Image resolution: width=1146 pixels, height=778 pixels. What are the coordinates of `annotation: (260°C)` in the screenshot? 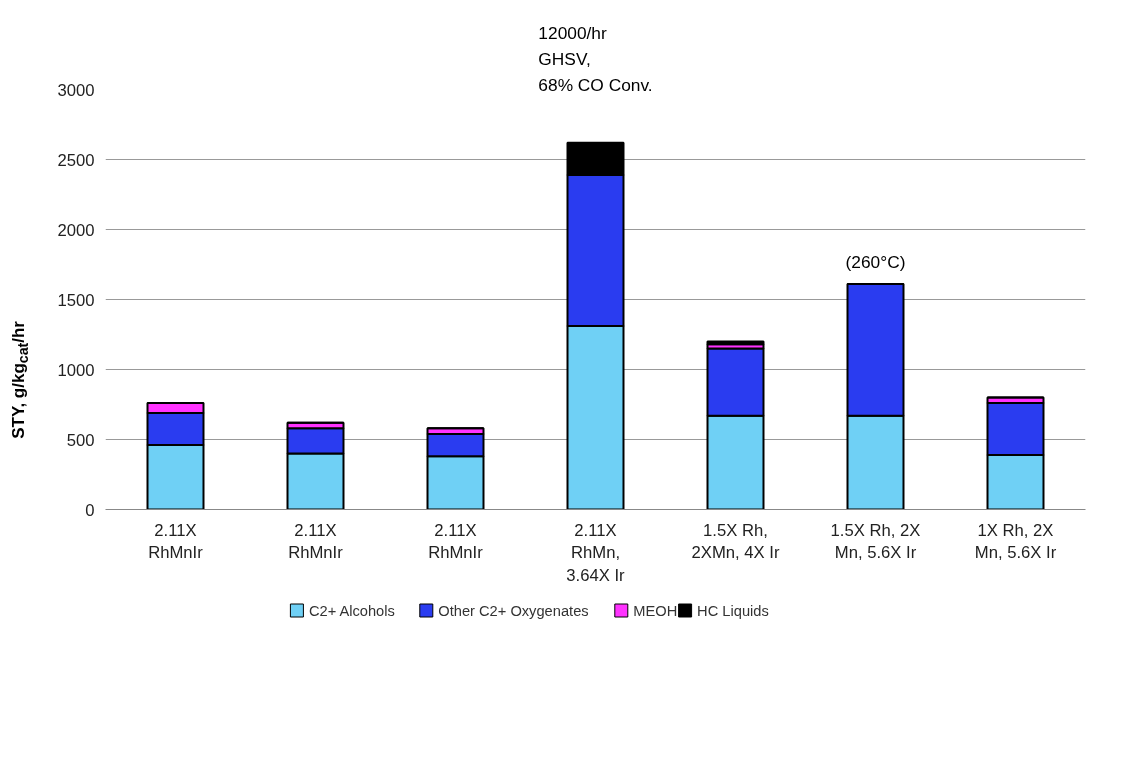 It's located at (875, 262).